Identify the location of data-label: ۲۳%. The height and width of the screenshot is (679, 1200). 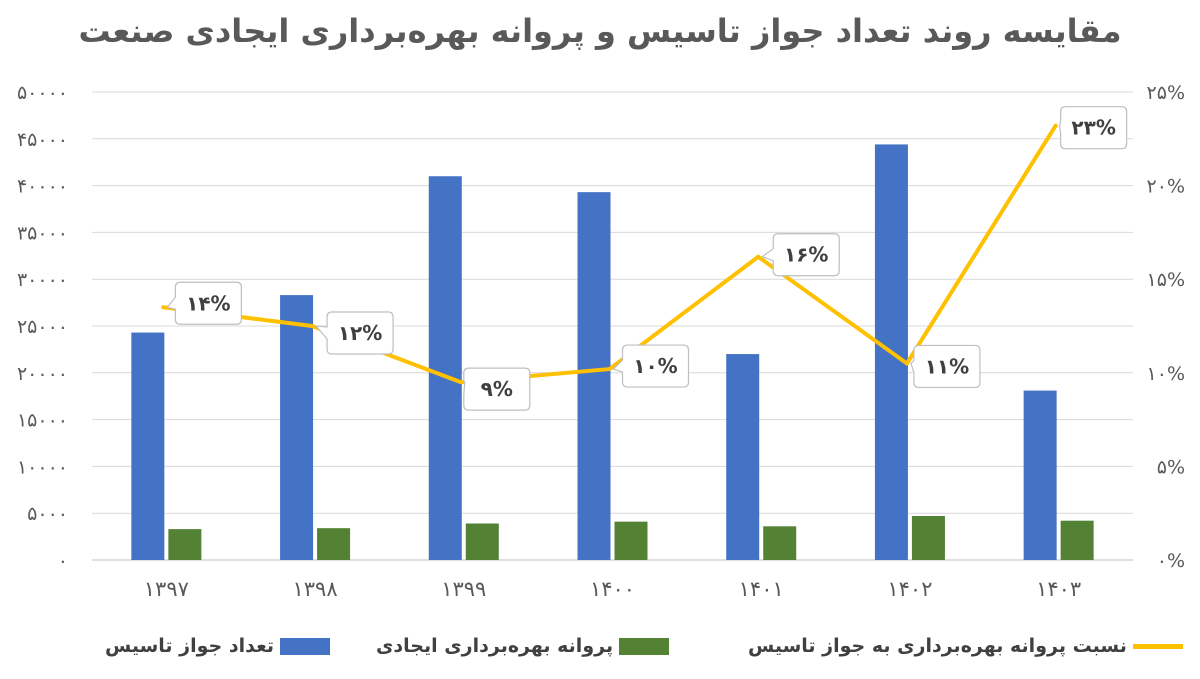
(1093, 128).